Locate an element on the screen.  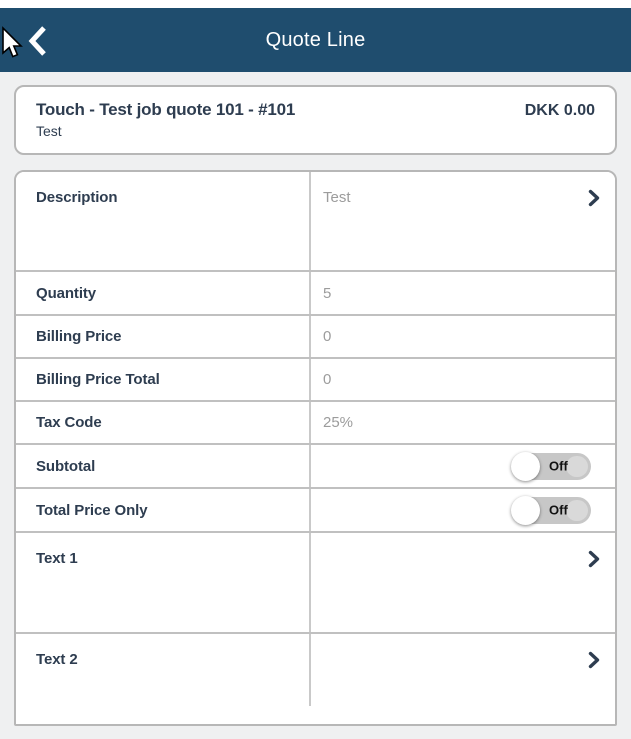
text-1-field is located at coordinates (462, 582).